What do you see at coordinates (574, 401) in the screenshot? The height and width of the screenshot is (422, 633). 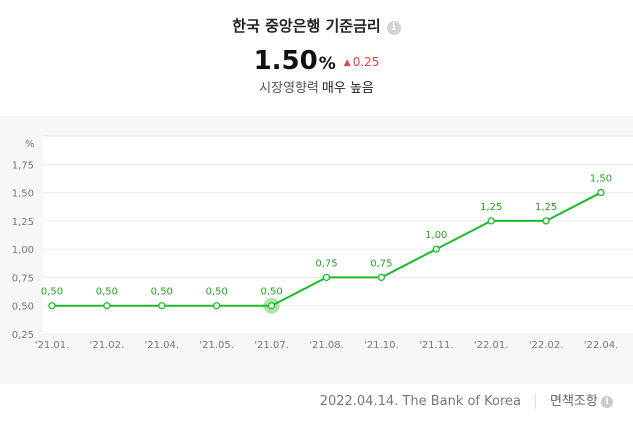 I see `disclaimer-label: 면책조항` at bounding box center [574, 401].